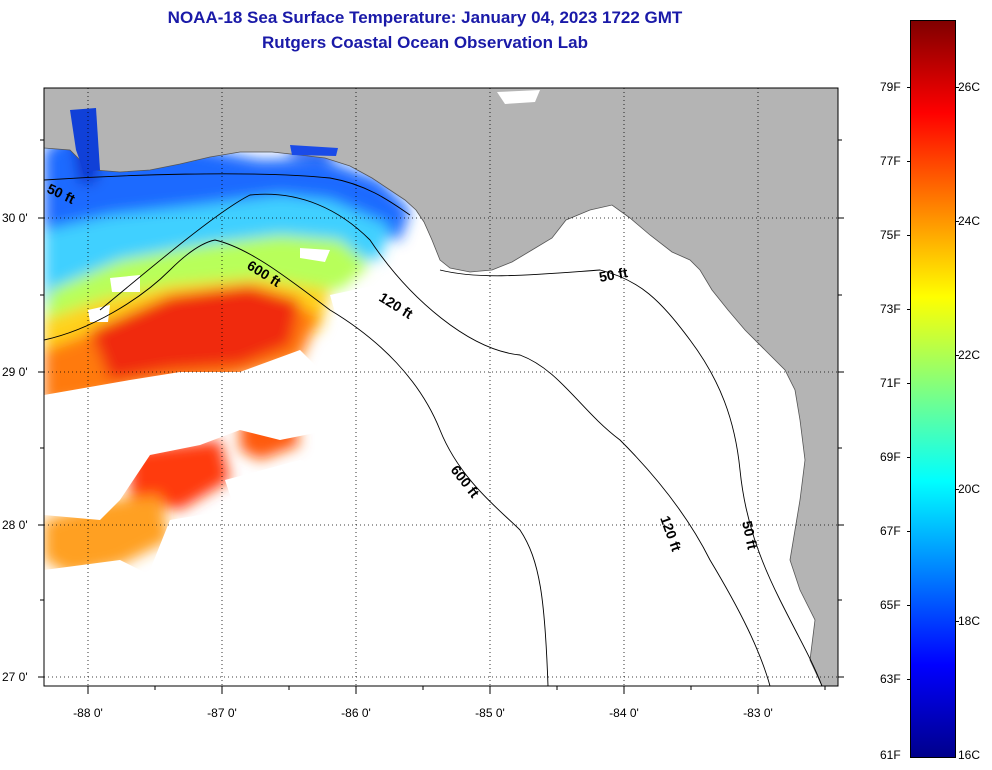 This screenshot has width=992, height=770. I want to click on depth-label-50ft-north: 50 ft, so click(613, 274).